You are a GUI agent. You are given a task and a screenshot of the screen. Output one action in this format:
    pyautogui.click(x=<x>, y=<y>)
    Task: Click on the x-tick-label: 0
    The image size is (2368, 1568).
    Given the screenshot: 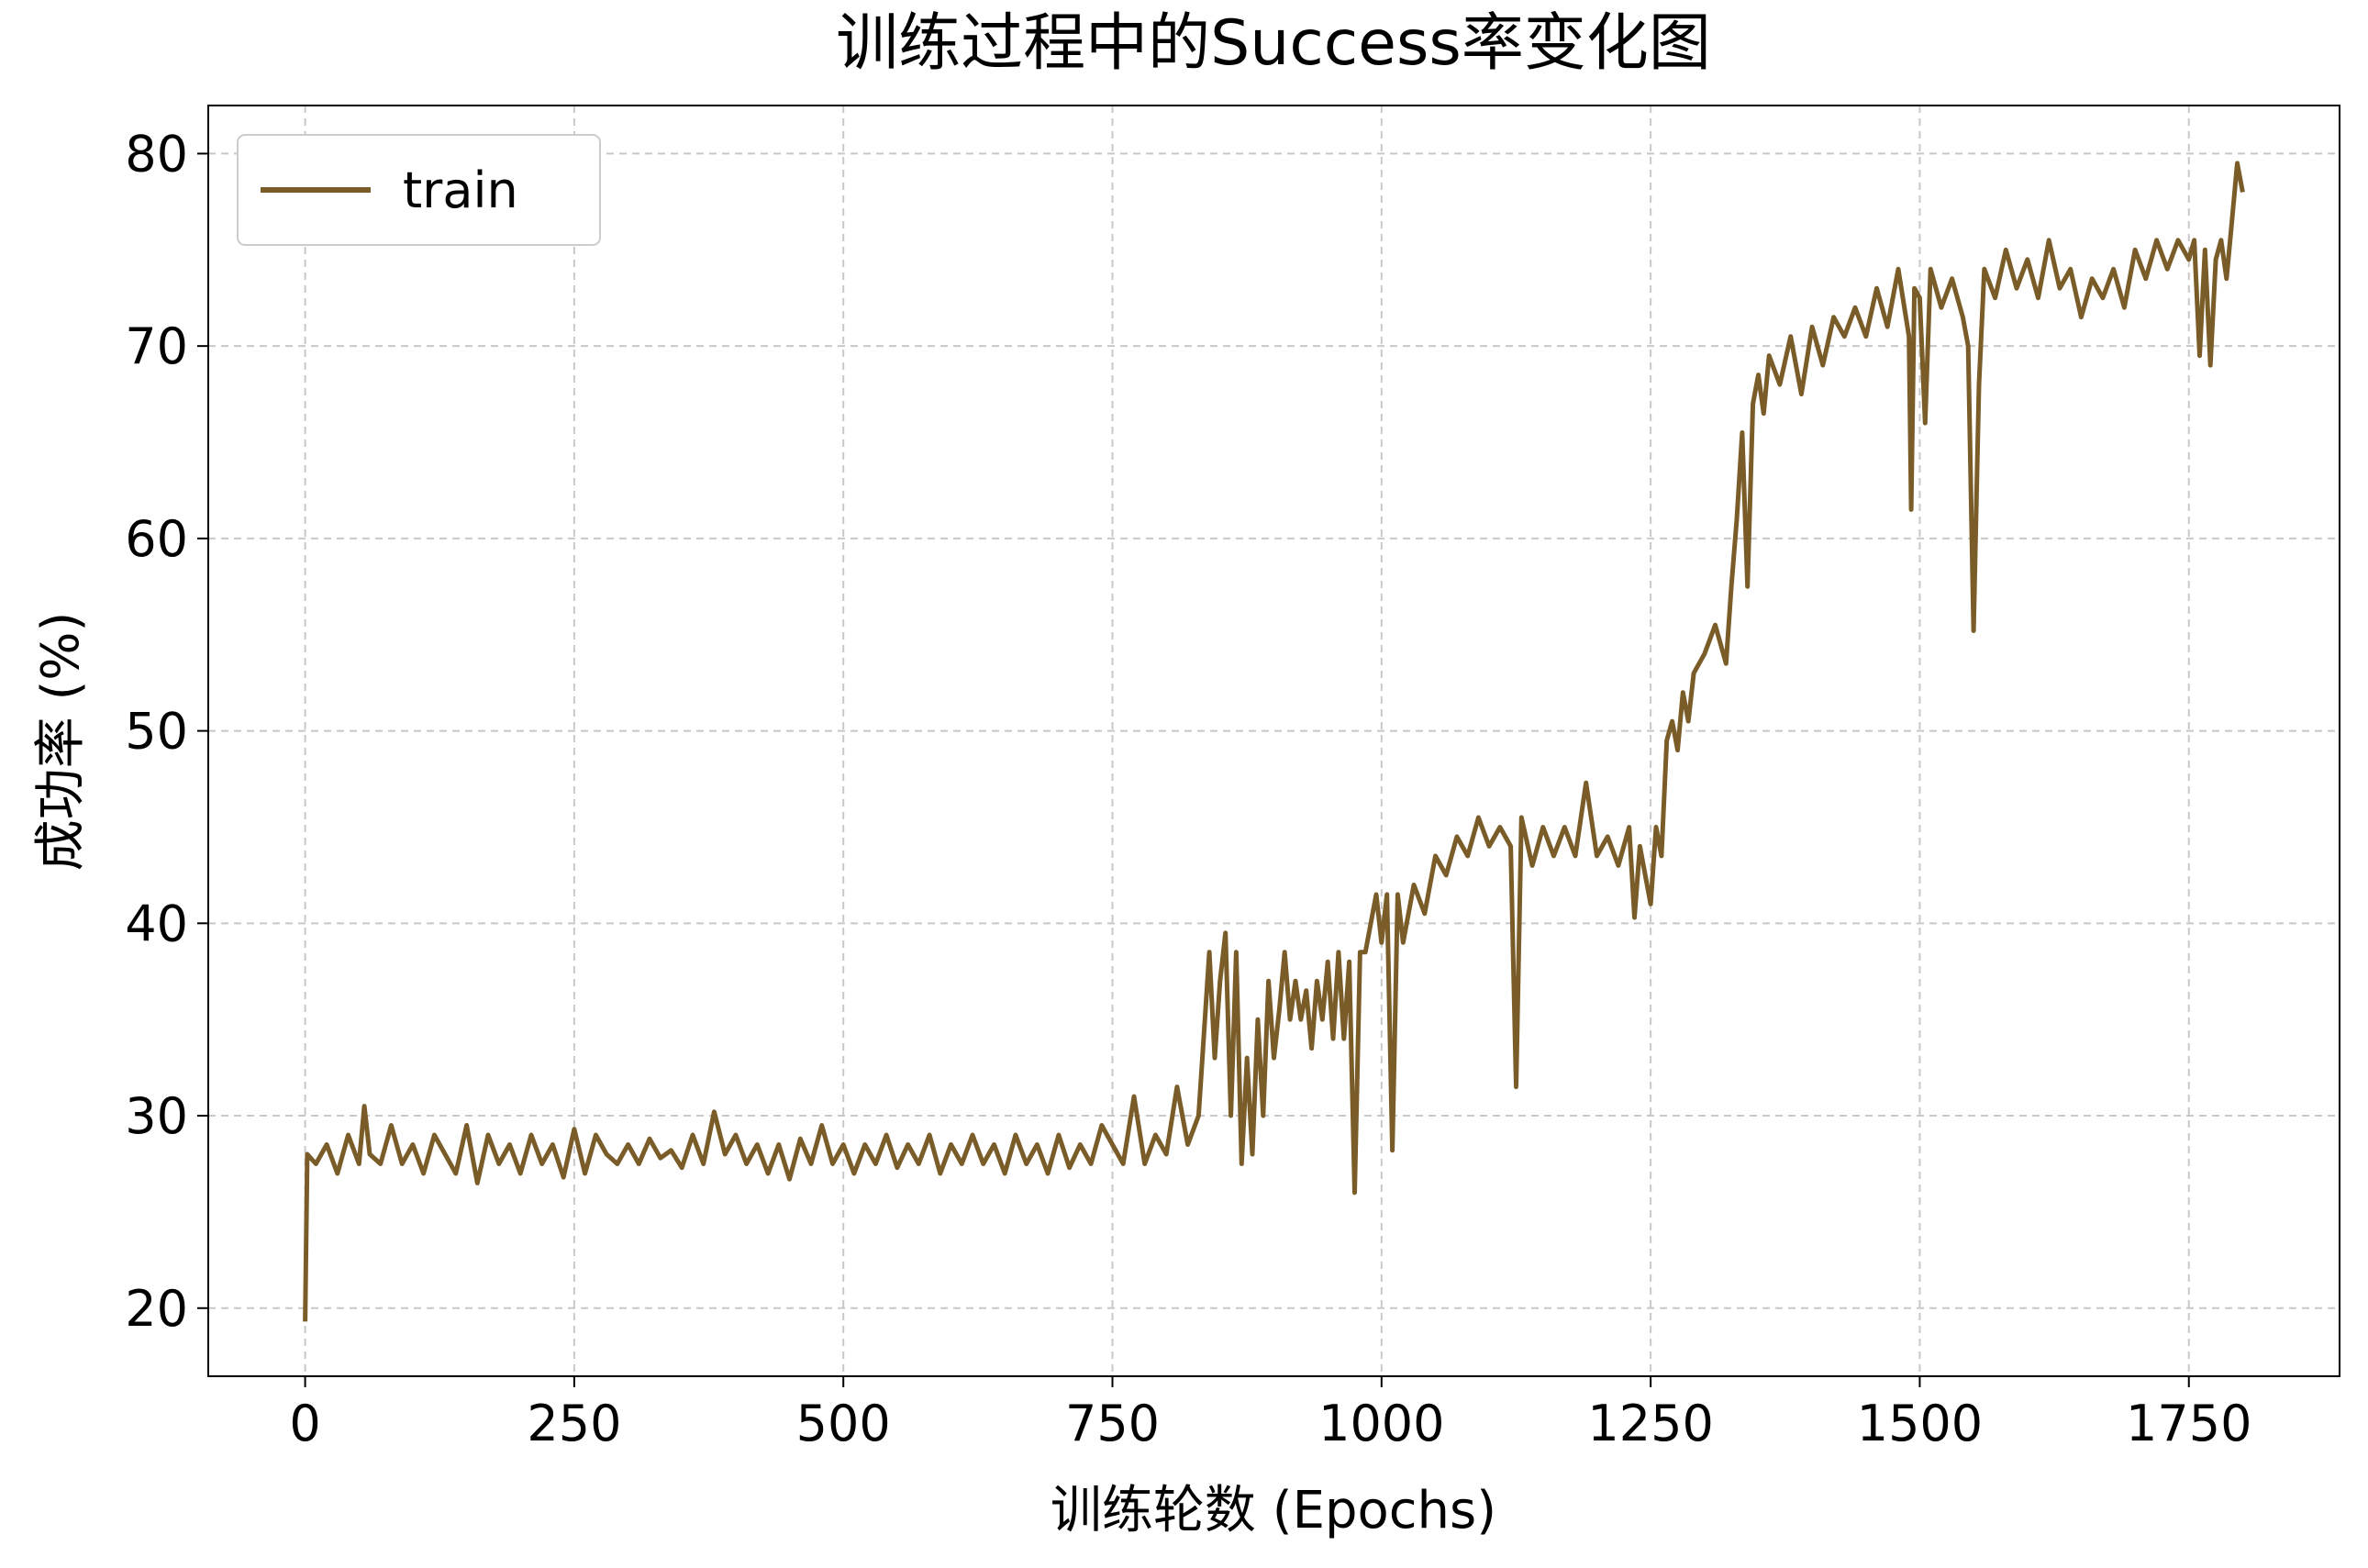 What is the action you would take?
    pyautogui.click(x=304, y=1423)
    